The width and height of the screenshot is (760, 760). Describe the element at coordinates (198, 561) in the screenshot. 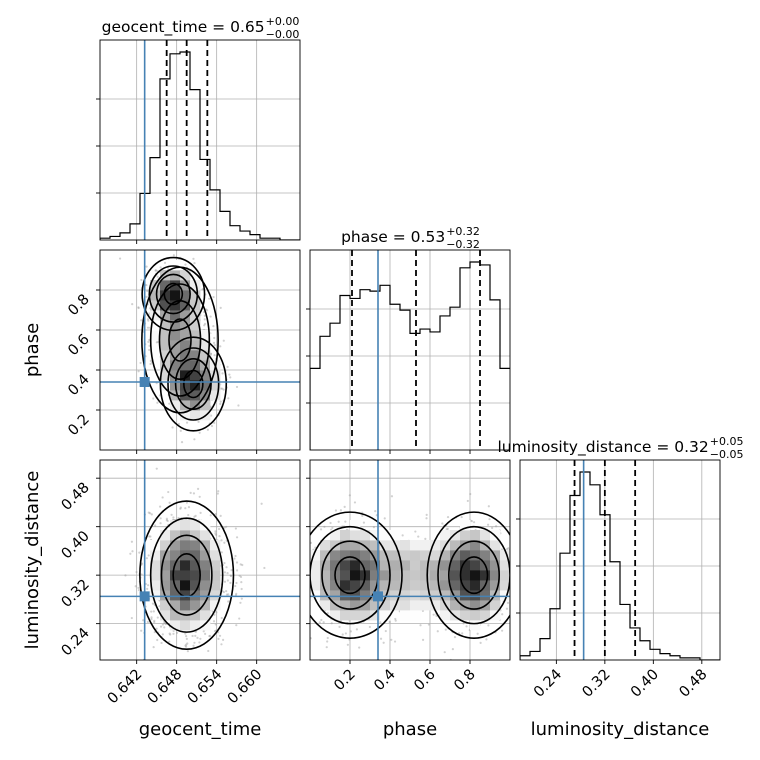

I see `panel-geocent_time-vs-luminosity_distance` at that location.